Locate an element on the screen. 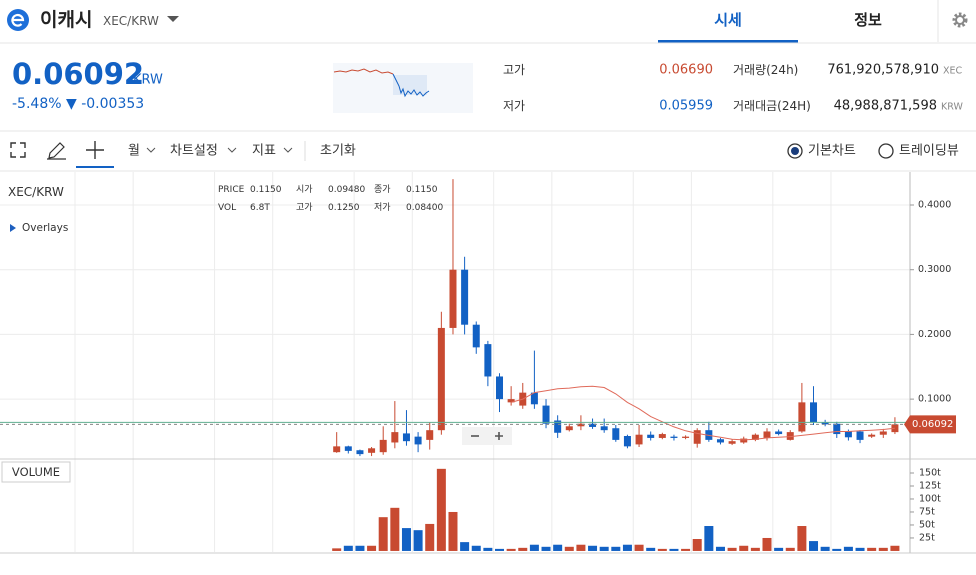 The image size is (976, 575). stat-label: 거래대금(24H) is located at coordinates (772, 106).